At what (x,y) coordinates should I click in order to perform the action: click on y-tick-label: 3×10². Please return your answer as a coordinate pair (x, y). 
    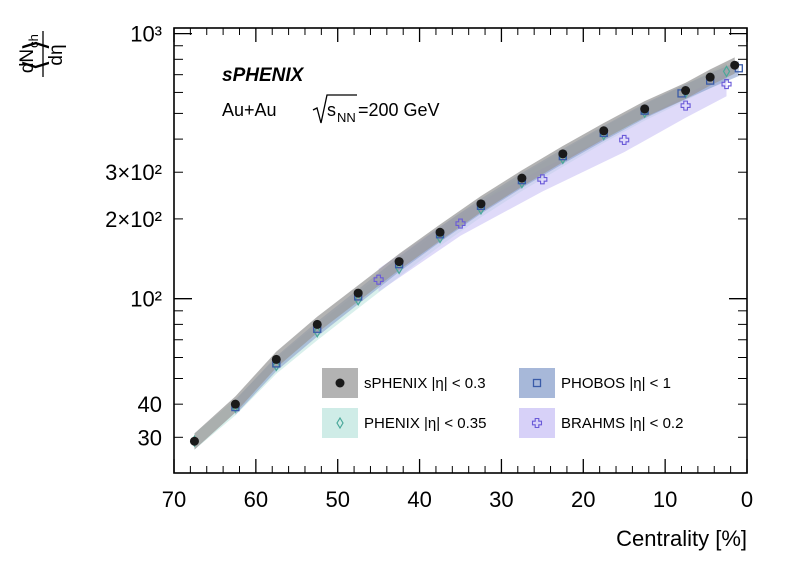
    Looking at the image, I should click on (133, 172).